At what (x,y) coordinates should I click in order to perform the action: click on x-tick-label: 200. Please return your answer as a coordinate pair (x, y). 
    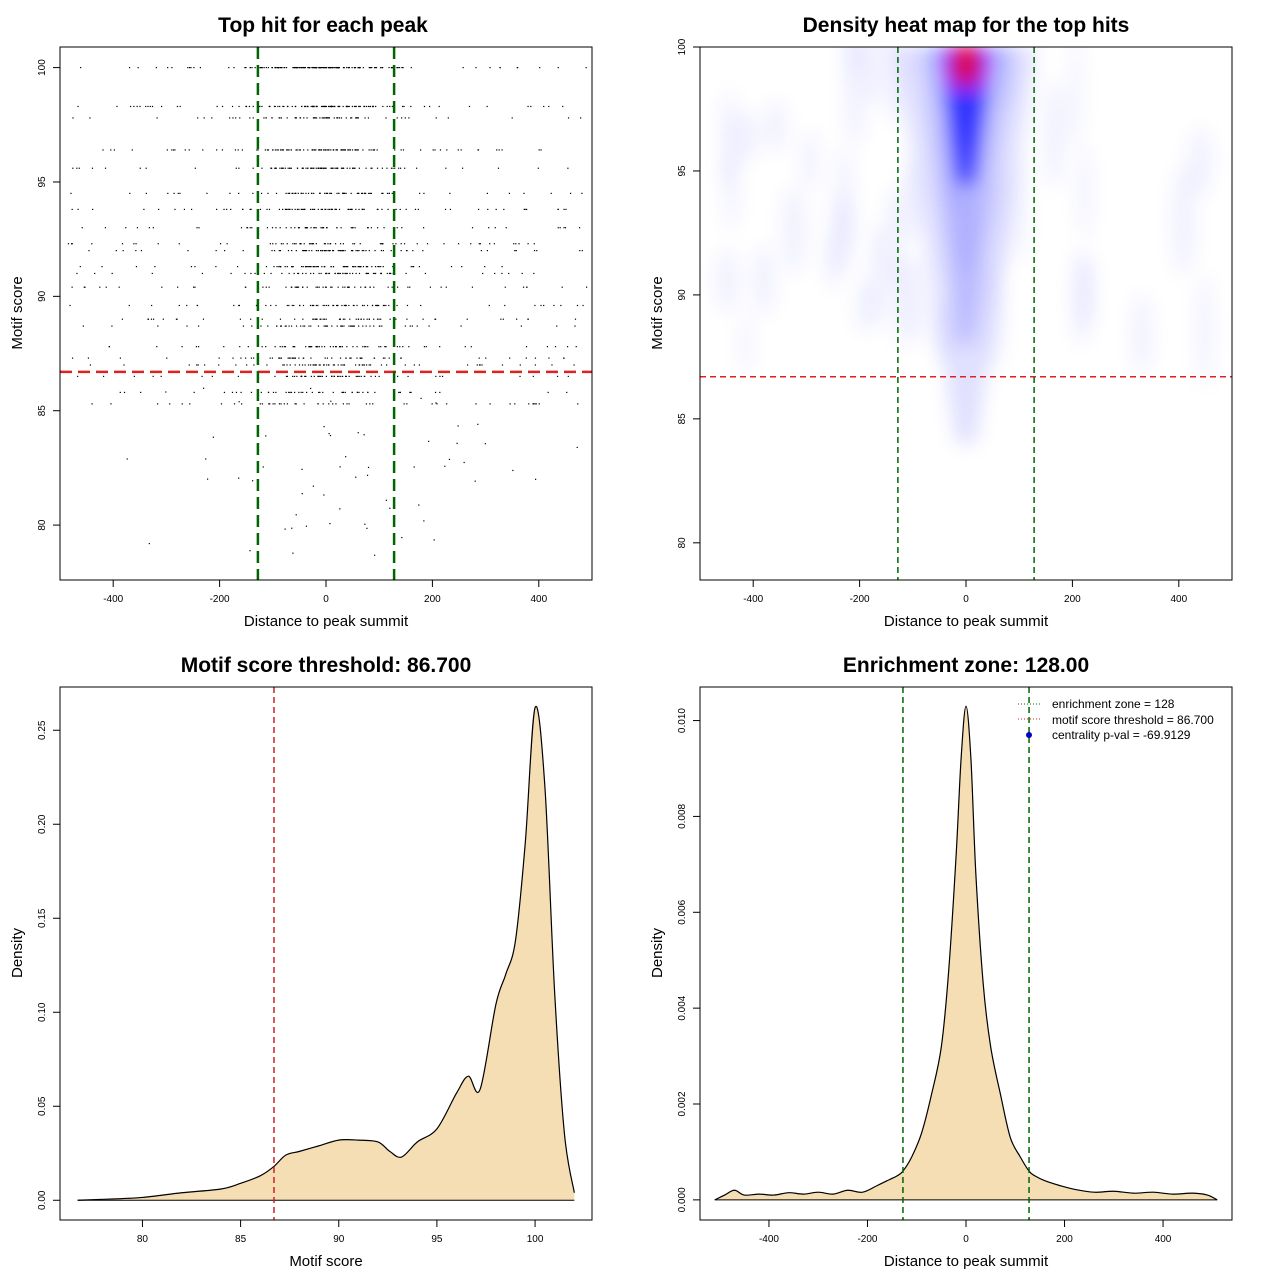
    Looking at the image, I should click on (432, 599).